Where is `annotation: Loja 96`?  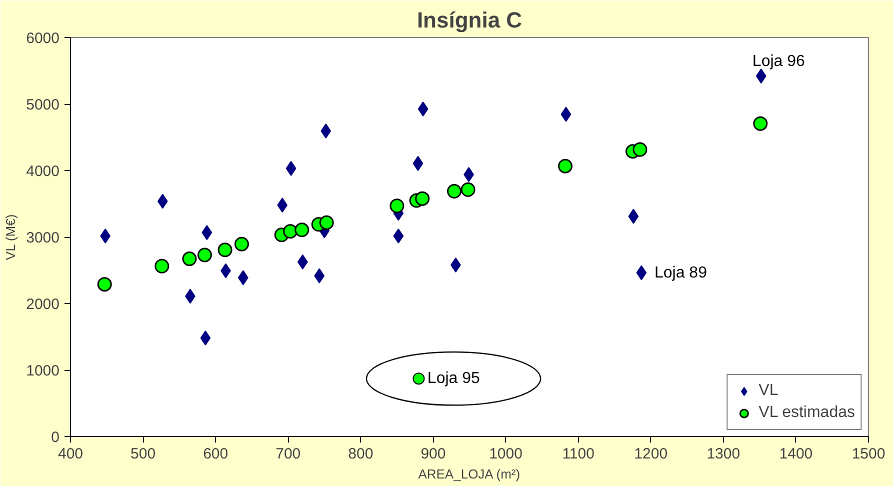 annotation: Loja 96 is located at coordinates (779, 61).